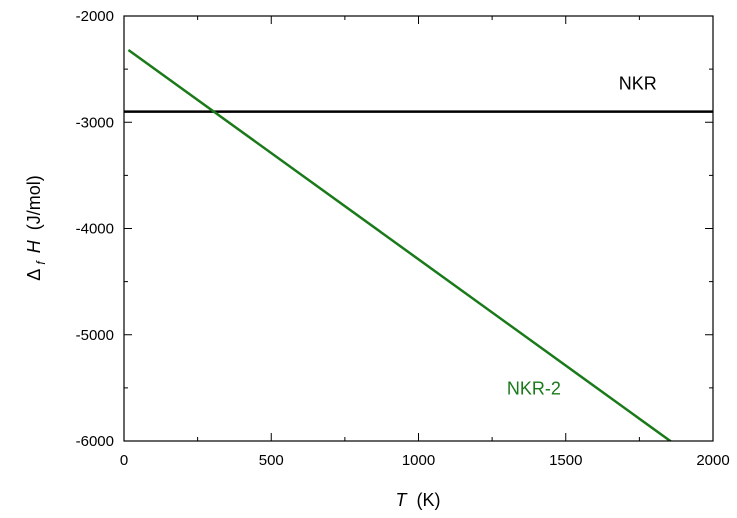 The width and height of the screenshot is (737, 518). What do you see at coordinates (565, 460) in the screenshot?
I see `x-tick-label: 1500` at bounding box center [565, 460].